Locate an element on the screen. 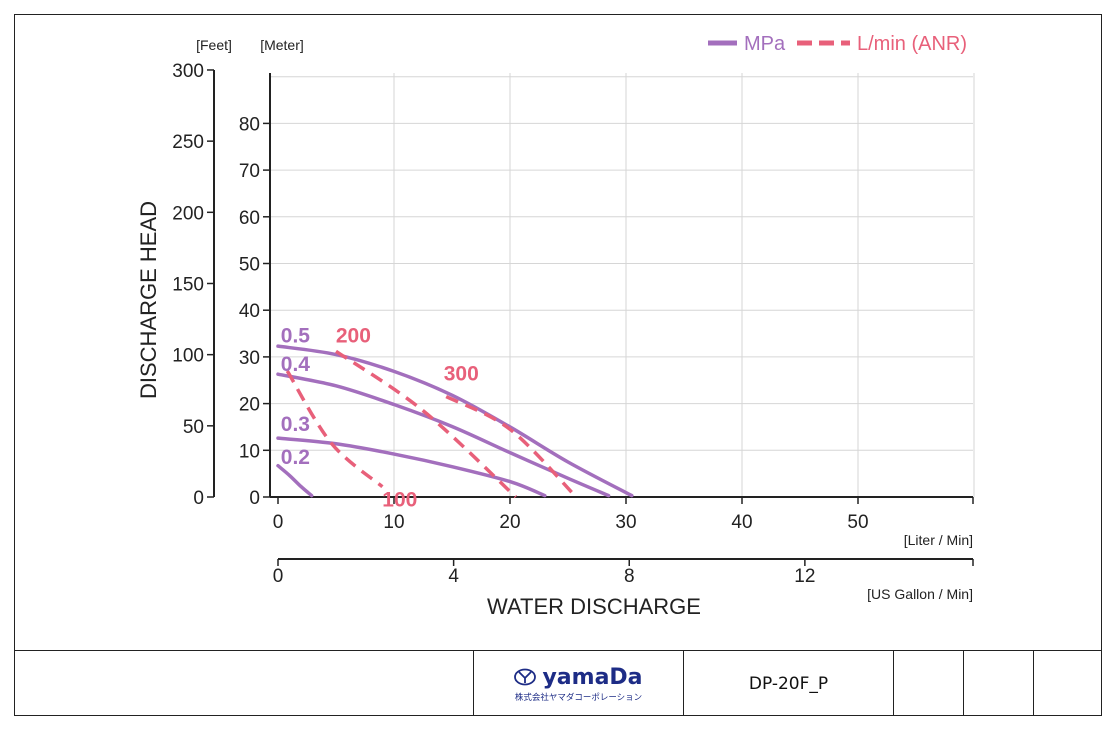  meter-tick-label: 70 is located at coordinates (249, 171).